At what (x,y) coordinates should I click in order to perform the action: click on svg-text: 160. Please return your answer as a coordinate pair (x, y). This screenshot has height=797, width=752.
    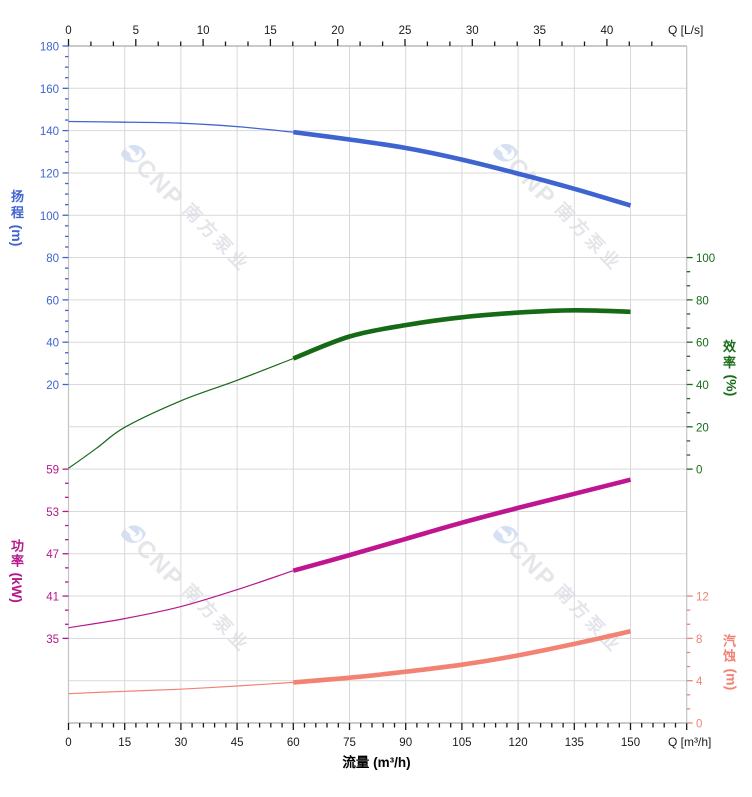
    Looking at the image, I should click on (49, 90).